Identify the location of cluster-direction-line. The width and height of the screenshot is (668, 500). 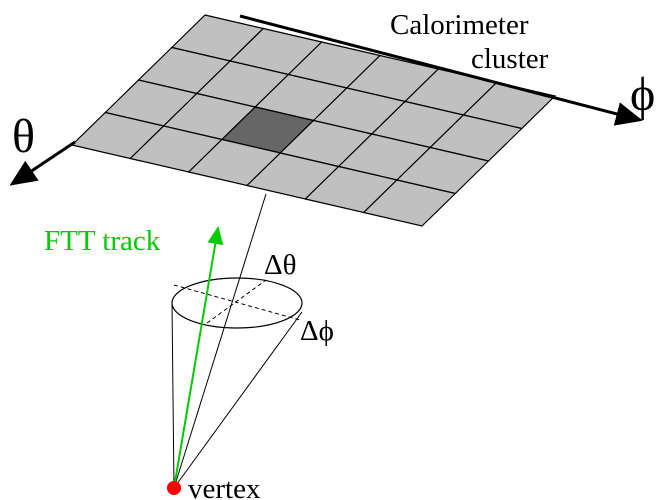
(220, 341).